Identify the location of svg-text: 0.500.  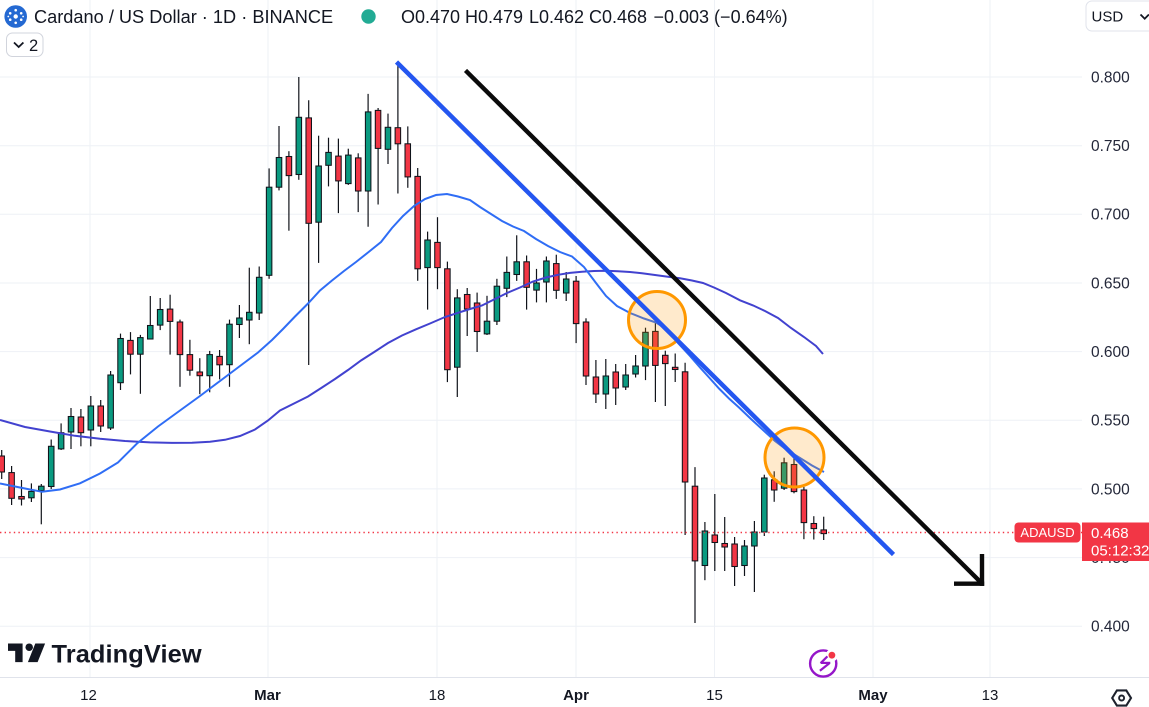
(1110, 489).